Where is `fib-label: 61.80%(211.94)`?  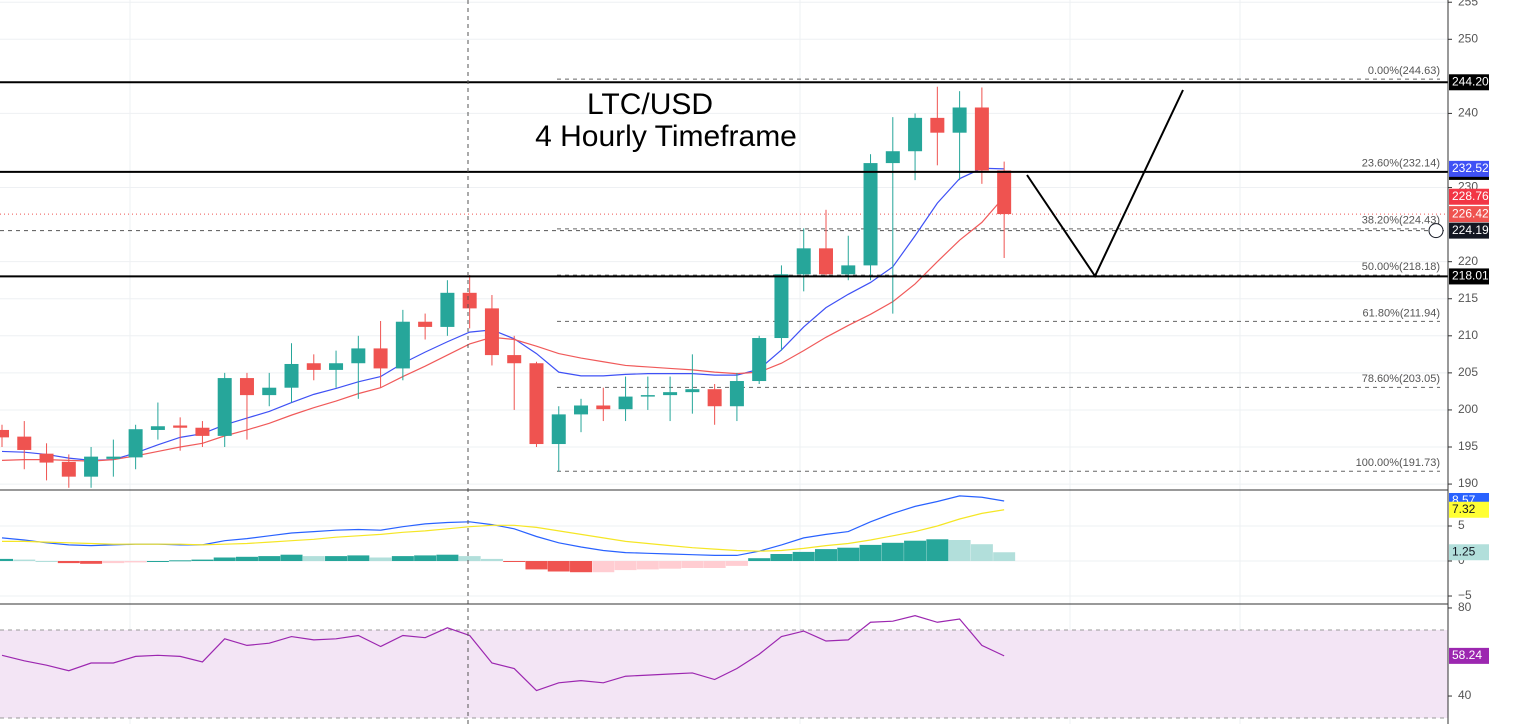 fib-label: 61.80%(211.94) is located at coordinates (1401, 313).